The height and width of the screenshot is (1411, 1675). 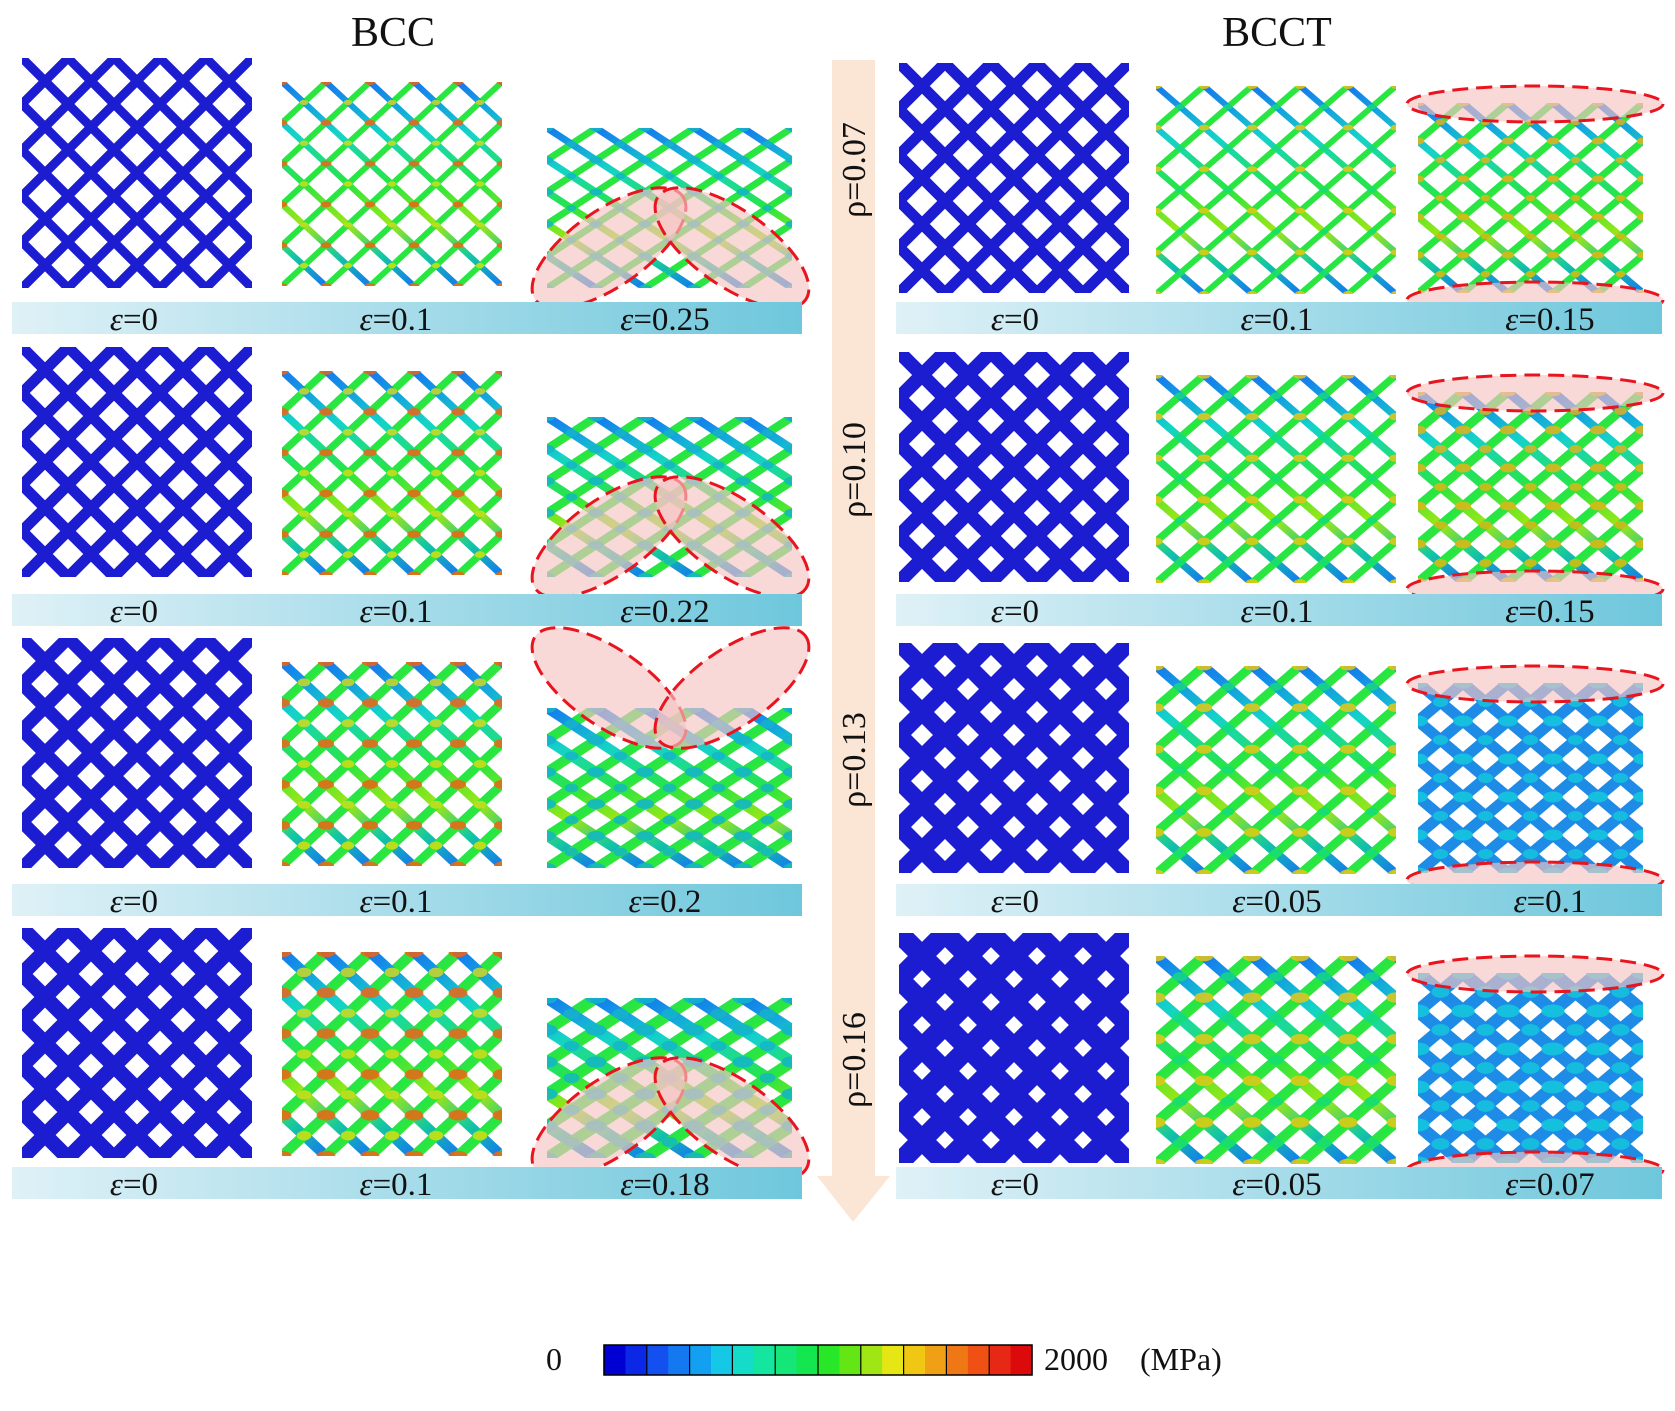 What do you see at coordinates (1076, 1359) in the screenshot?
I see `colorbar-max-label: 2000` at bounding box center [1076, 1359].